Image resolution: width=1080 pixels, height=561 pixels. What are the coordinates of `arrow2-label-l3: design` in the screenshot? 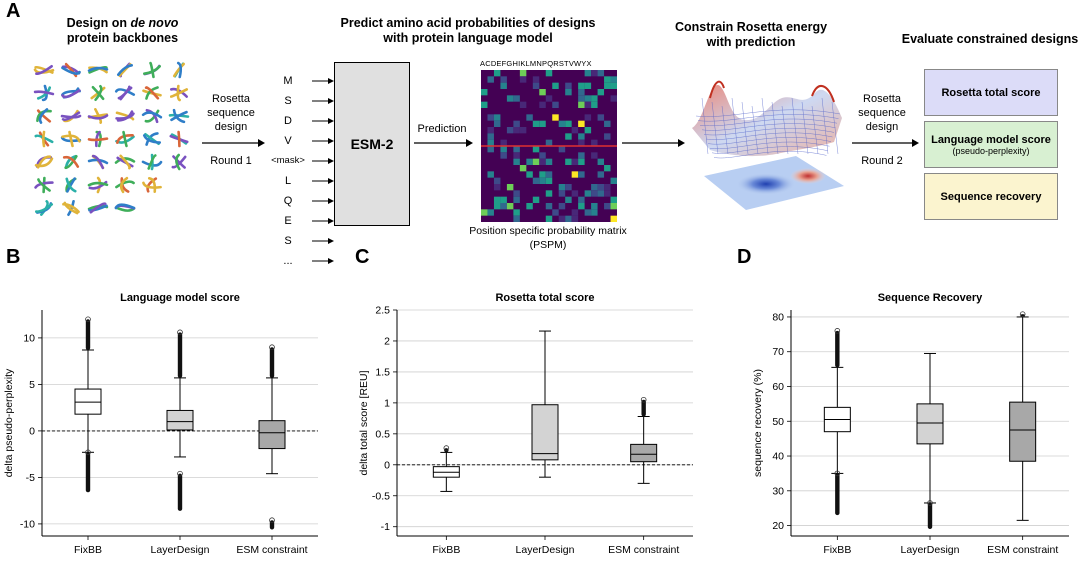 It's located at (882, 127).